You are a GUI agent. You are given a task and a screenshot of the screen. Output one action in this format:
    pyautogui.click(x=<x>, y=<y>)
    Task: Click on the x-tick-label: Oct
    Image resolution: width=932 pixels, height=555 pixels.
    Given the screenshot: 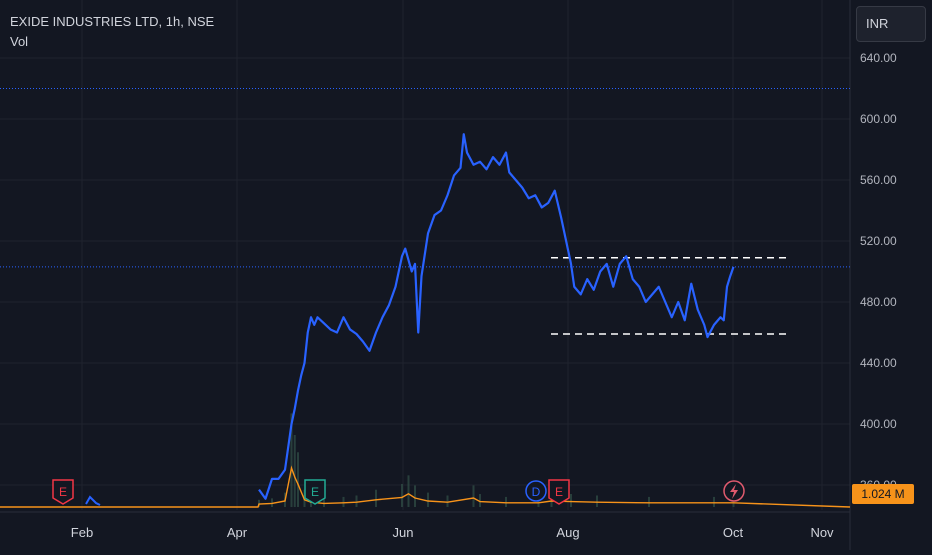 What is the action you would take?
    pyautogui.click(x=733, y=532)
    